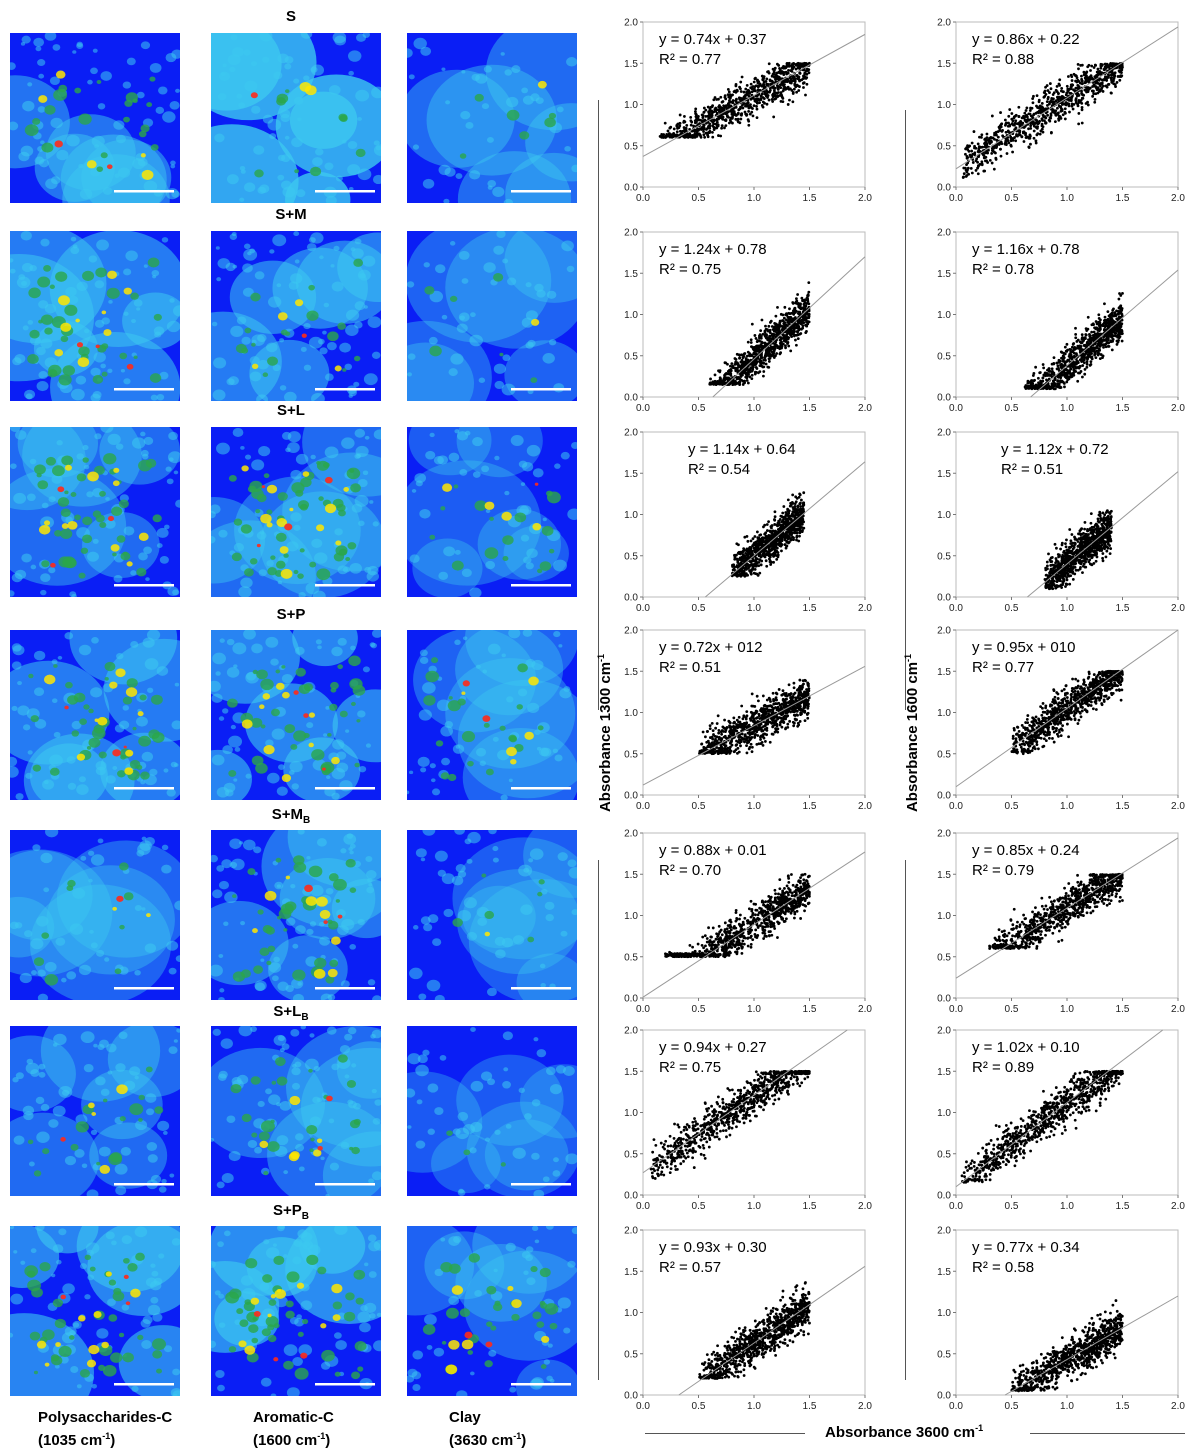 The width and height of the screenshot is (1200, 1452). What do you see at coordinates (631, 398) in the screenshot?
I see `y-tick-label: 0.0` at bounding box center [631, 398].